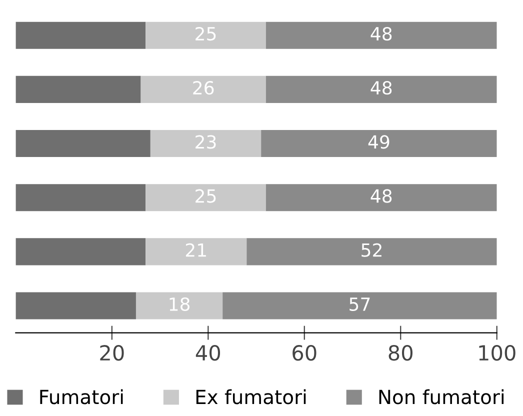 The image size is (523, 416). I want to click on data-label: 49, so click(379, 142).